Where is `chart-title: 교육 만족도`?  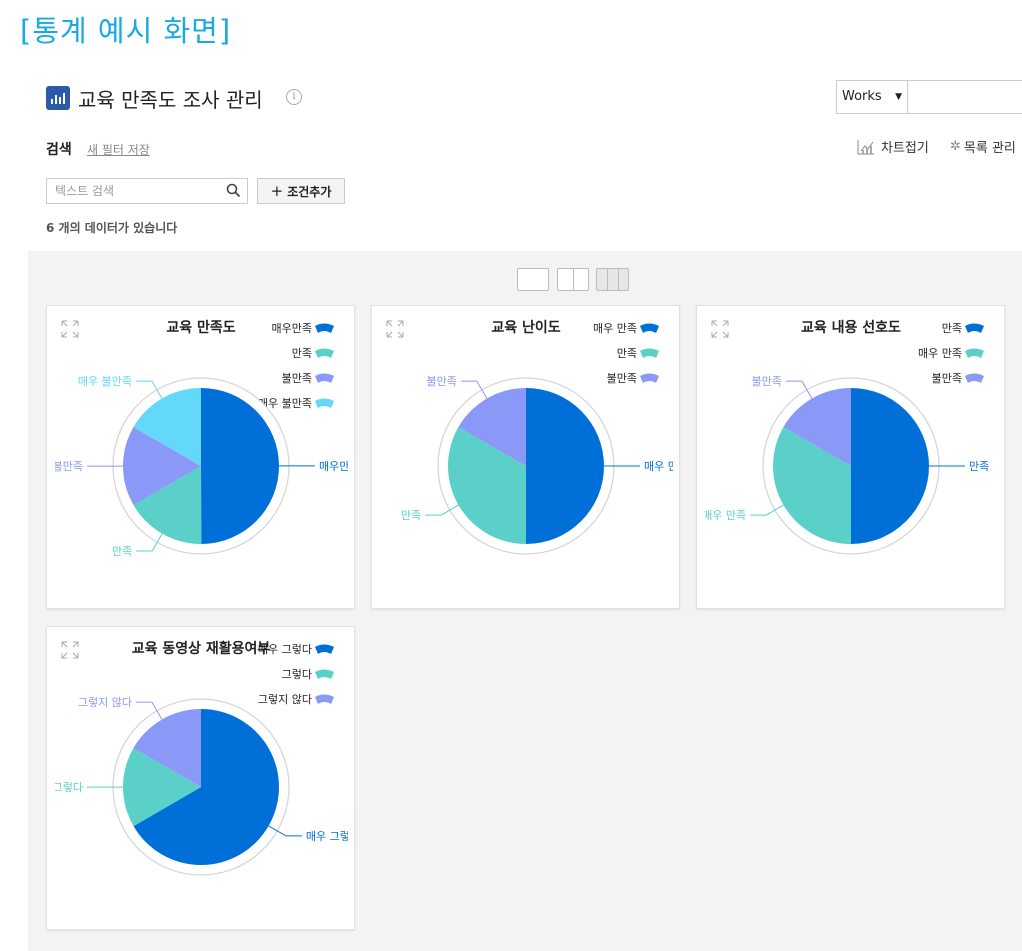
chart-title: 교육 만족도 is located at coordinates (200, 328).